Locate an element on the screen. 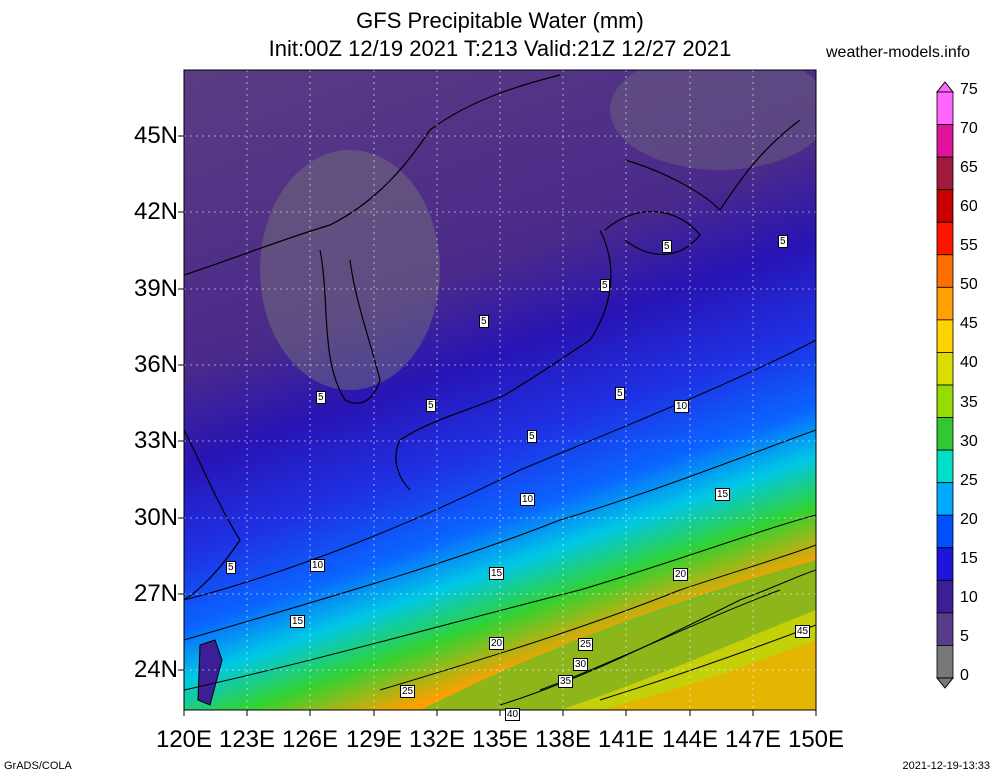  lon-tick: 120E is located at coordinates (184, 739).